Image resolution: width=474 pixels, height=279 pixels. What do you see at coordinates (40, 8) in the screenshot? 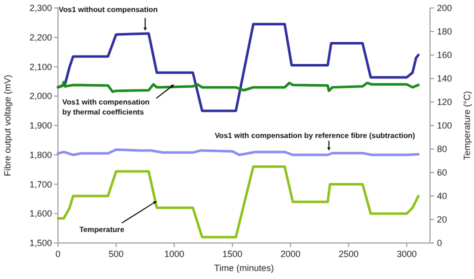
I see `y-tick-label: 2,300` at bounding box center [40, 8].